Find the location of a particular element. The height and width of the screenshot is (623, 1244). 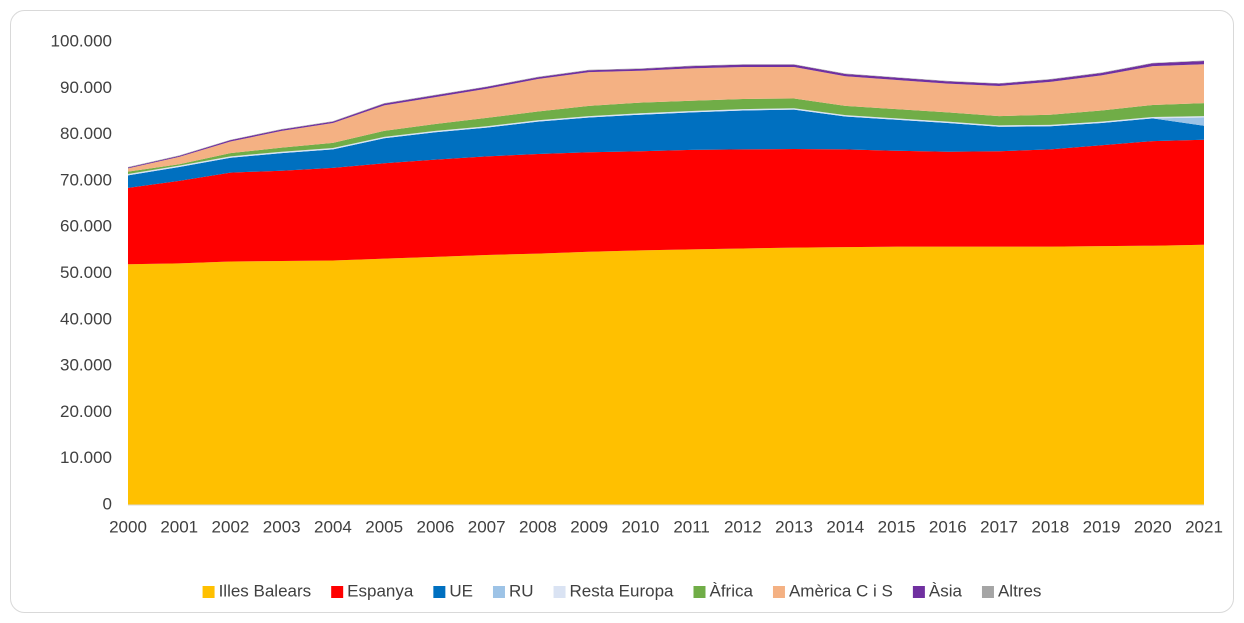

legend-label: Àsia is located at coordinates (946, 590).